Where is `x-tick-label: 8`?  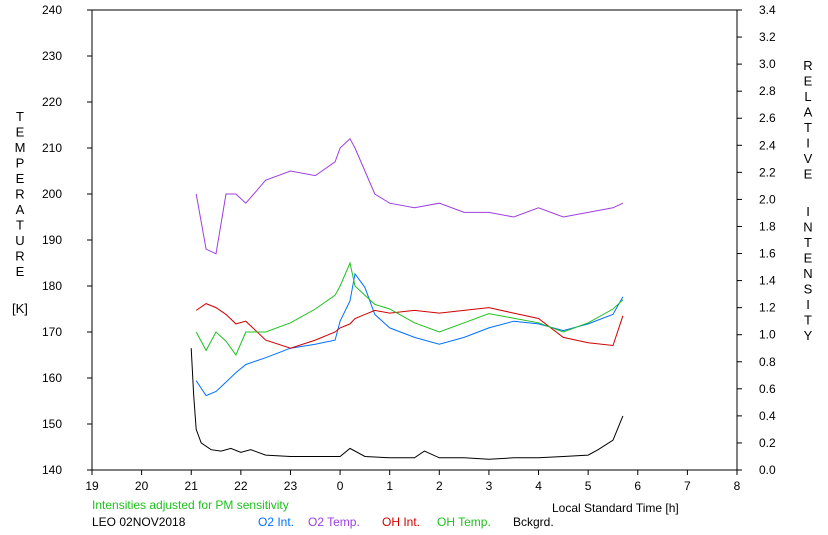
x-tick-label: 8 is located at coordinates (737, 486).